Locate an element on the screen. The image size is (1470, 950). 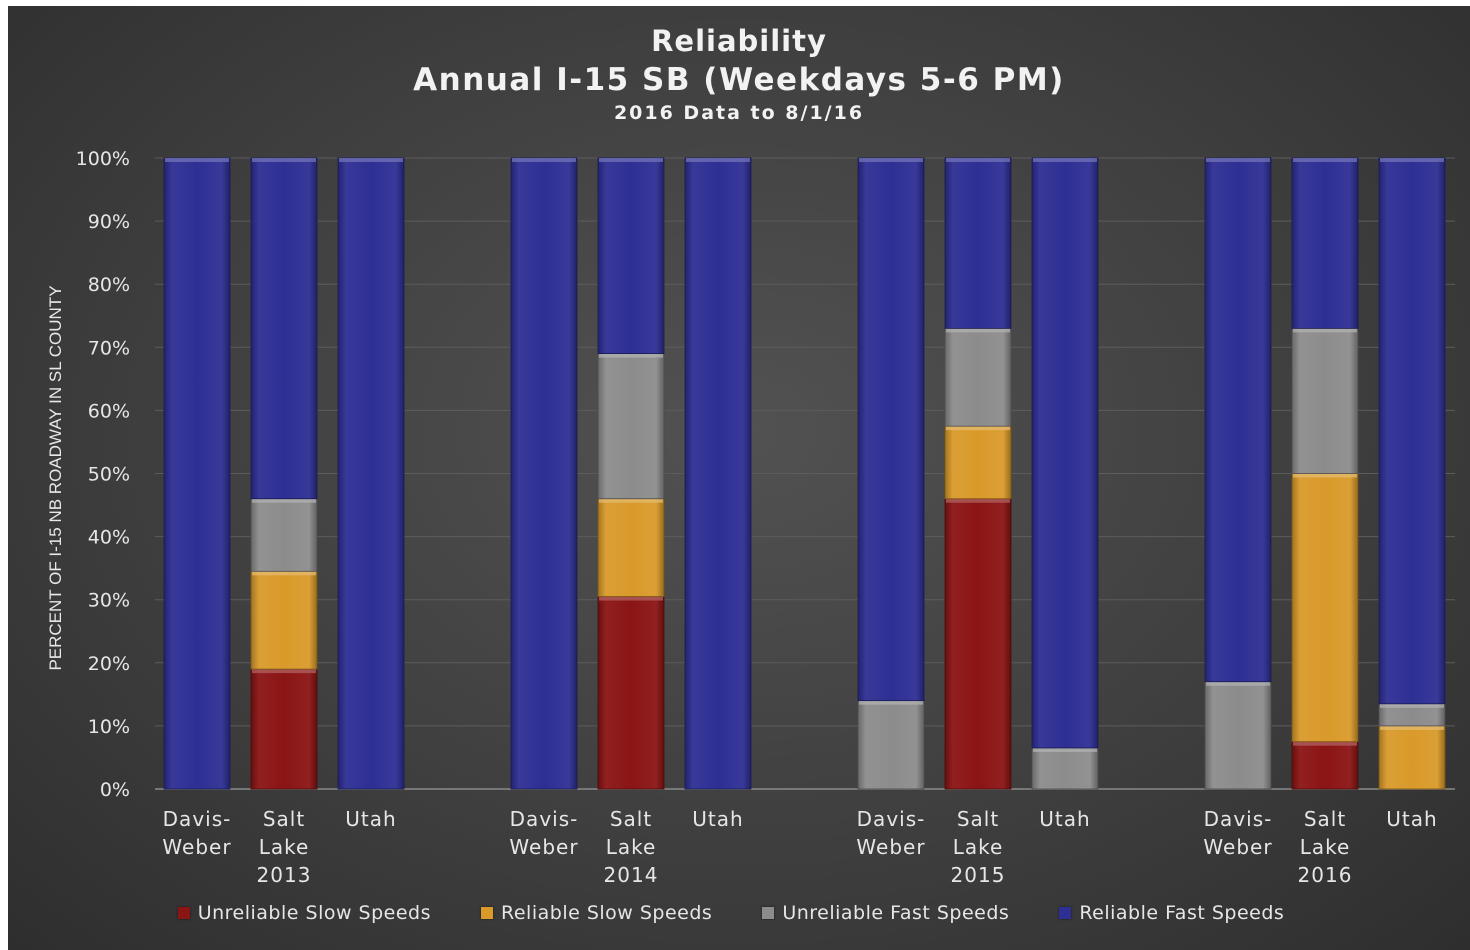
legend-item: Reliable Slow Speeds is located at coordinates (596, 913).